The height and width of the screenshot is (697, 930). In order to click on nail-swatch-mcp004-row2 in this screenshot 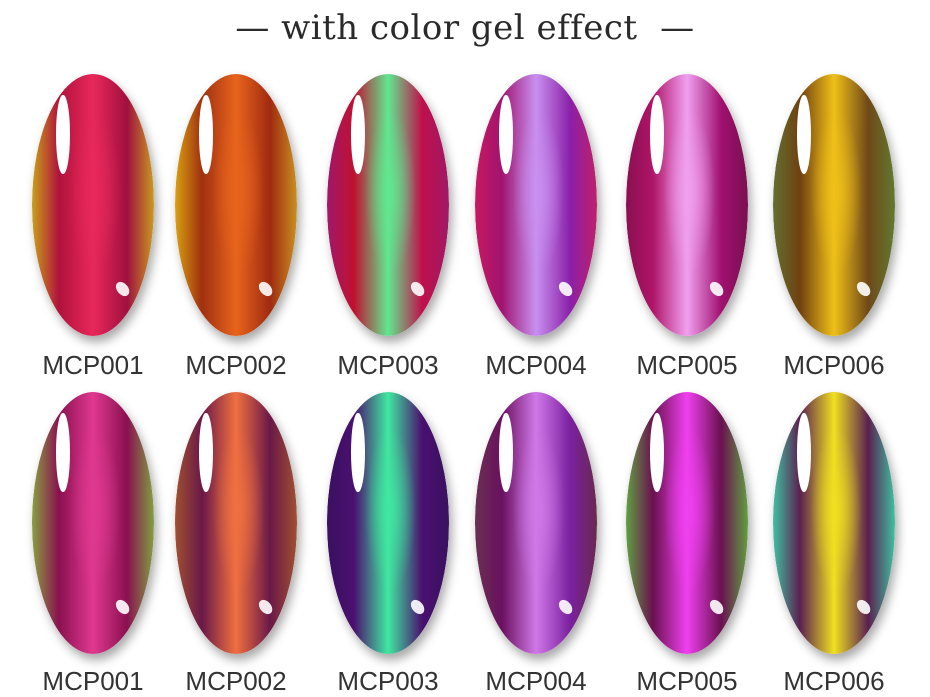, I will do `click(536, 523)`.